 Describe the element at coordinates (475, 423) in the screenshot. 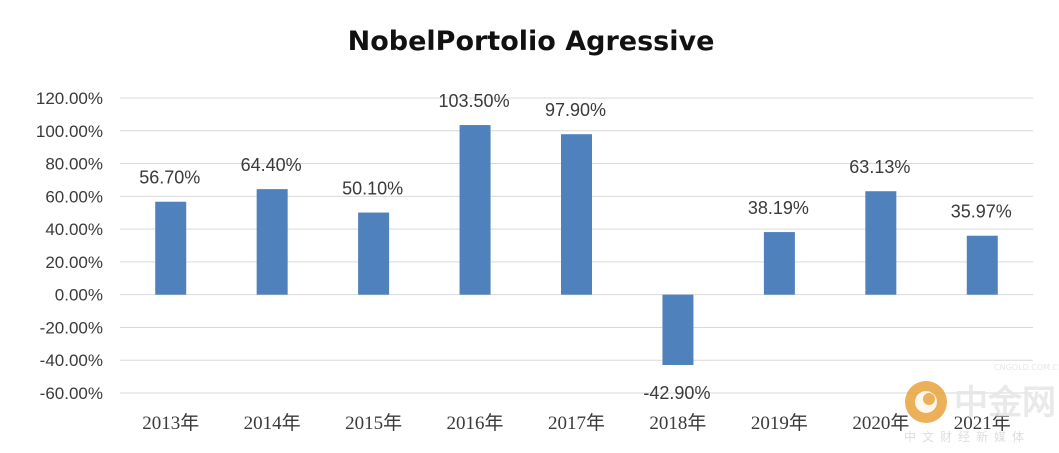

I see `x-tick-label: 2016年` at that location.